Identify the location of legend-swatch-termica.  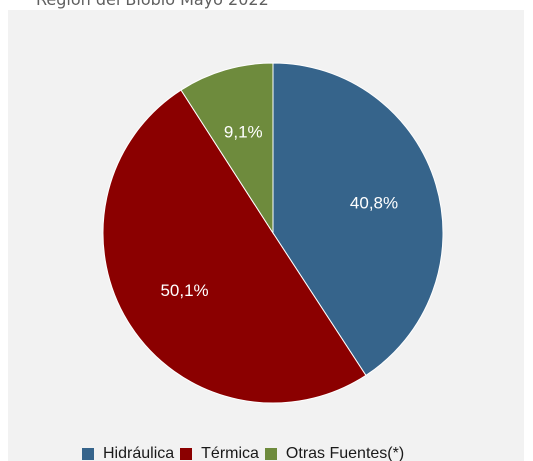
(186, 454).